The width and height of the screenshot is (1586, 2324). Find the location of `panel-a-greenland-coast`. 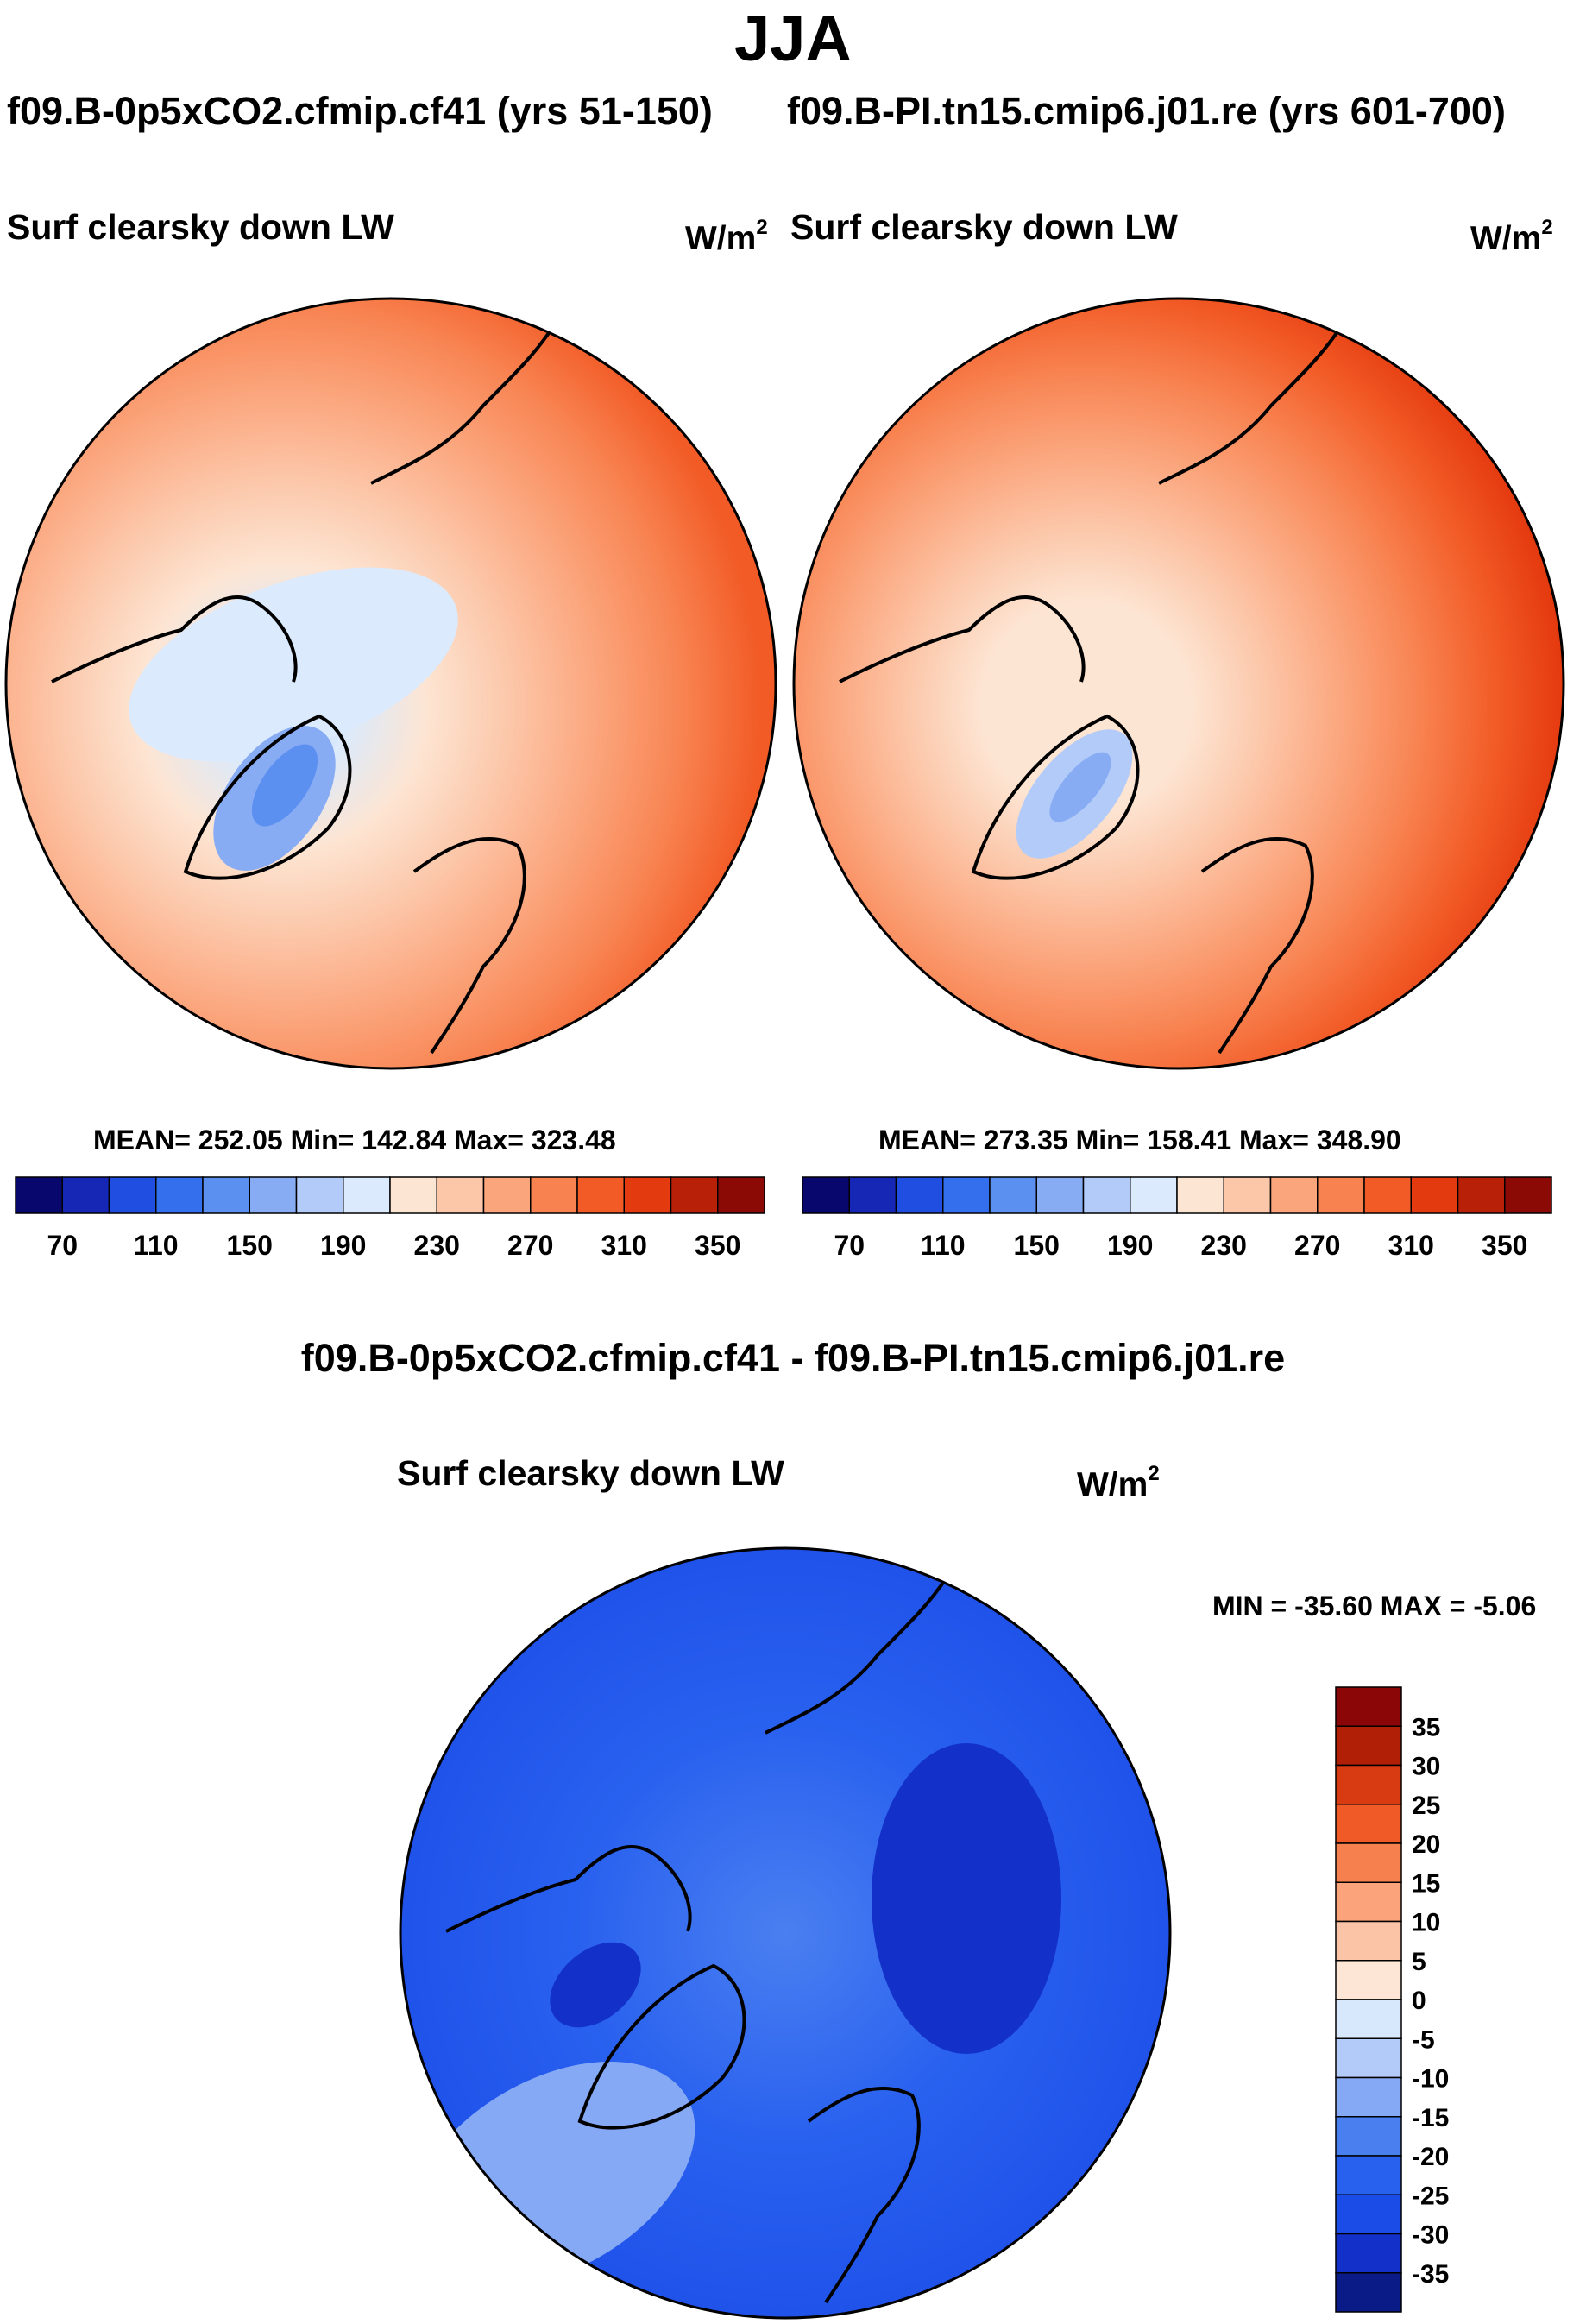

panel-a-greenland-coast is located at coordinates (267, 797).